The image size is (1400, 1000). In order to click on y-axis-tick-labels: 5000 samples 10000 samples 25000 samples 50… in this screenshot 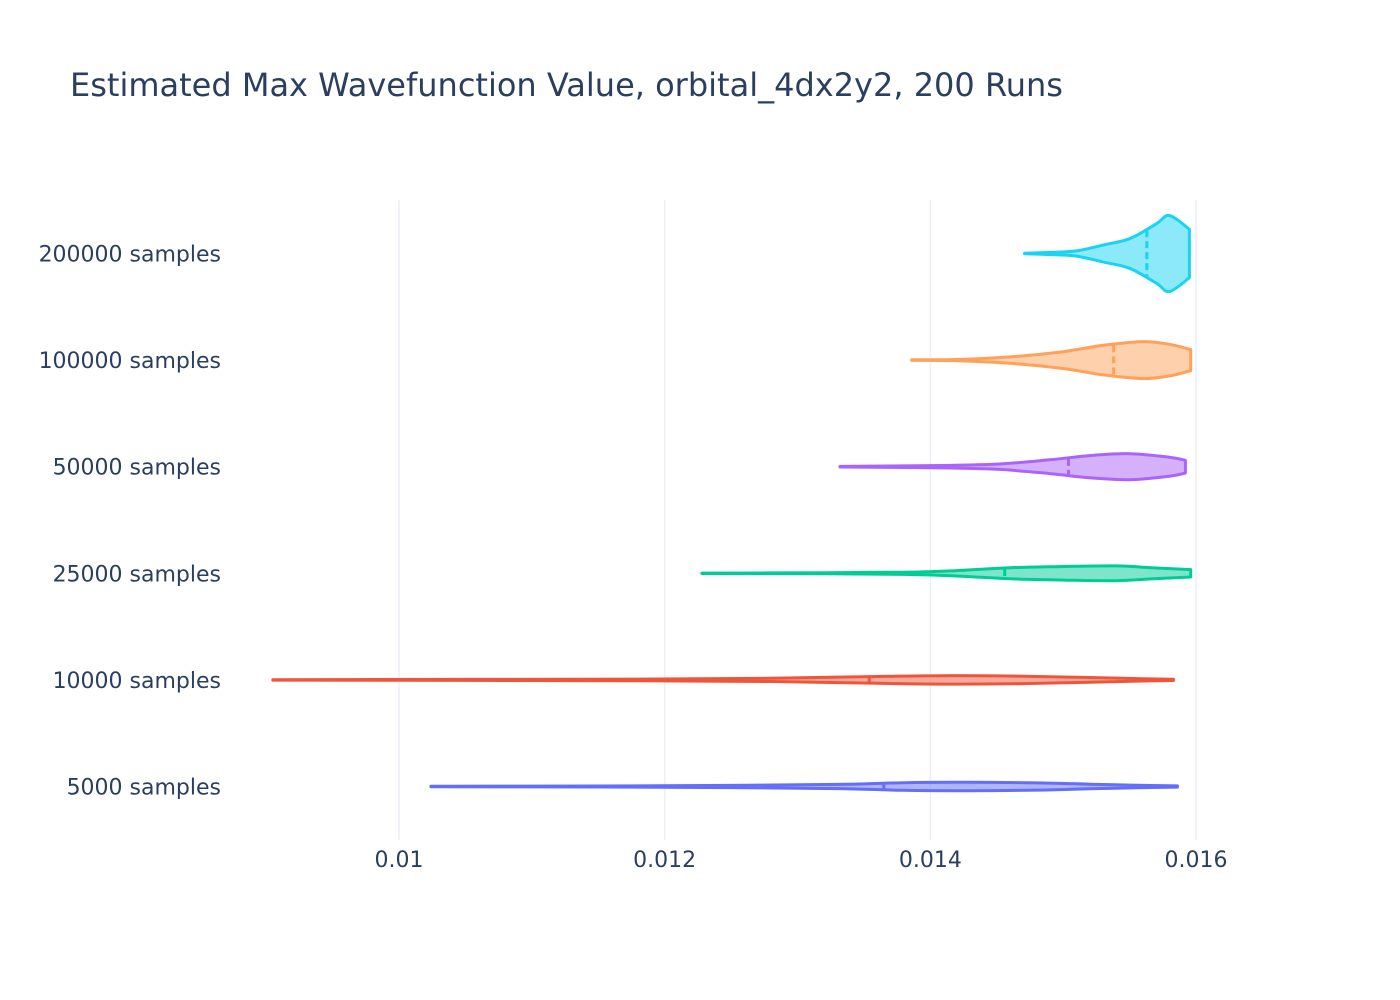, I will do `click(130, 522)`.